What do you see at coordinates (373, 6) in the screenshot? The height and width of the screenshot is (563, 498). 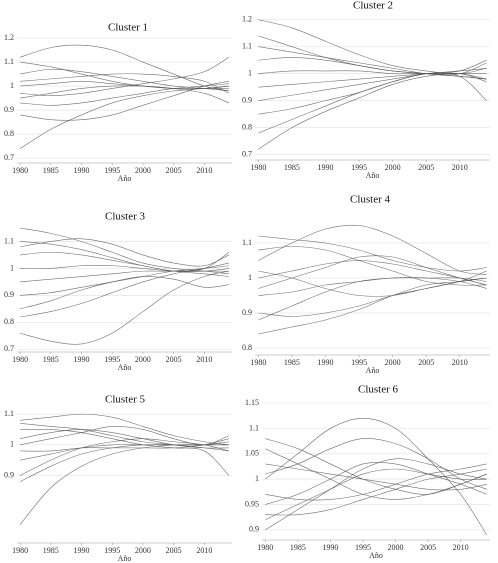 I see `chart-title: Cluster 2` at bounding box center [373, 6].